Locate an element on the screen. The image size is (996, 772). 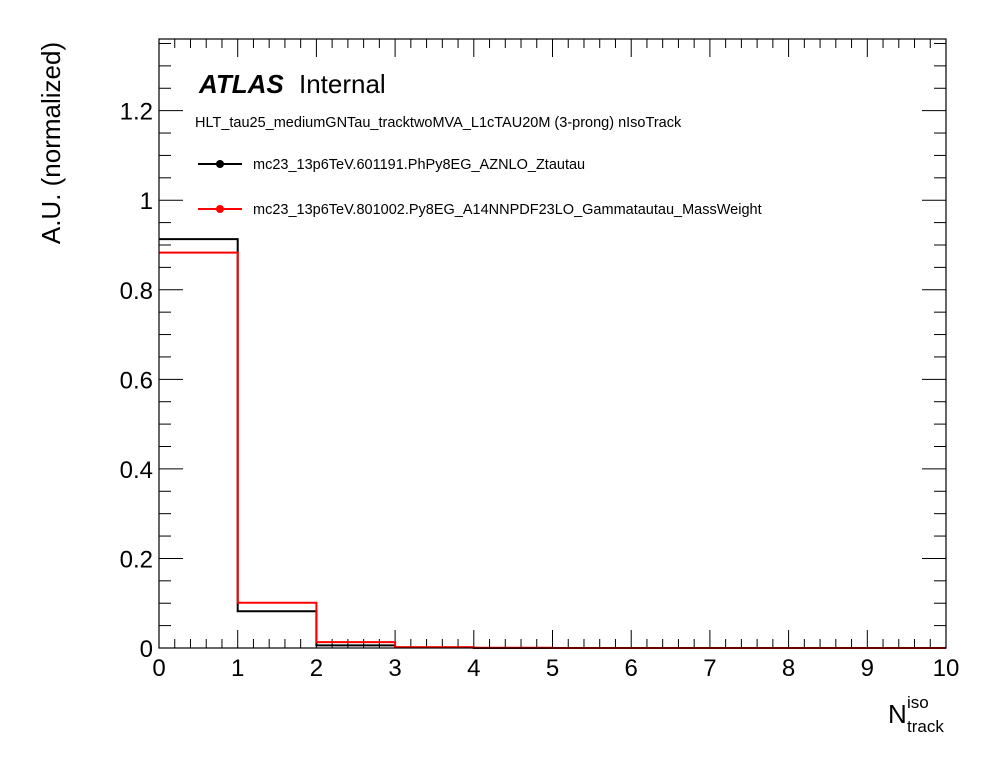
y-tick-label: 1.2 is located at coordinates (136, 112).